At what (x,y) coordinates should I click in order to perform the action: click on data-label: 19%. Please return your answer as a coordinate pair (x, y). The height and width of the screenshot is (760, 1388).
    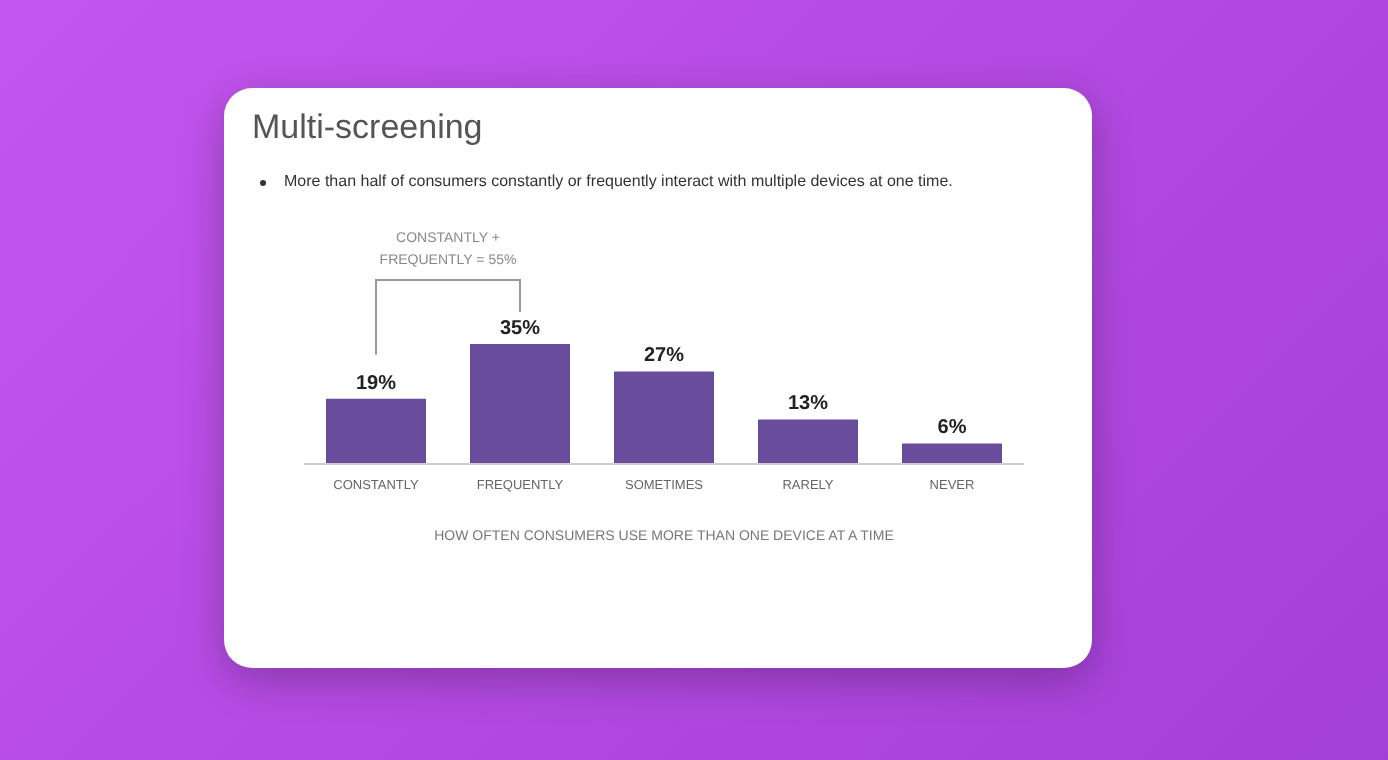
    Looking at the image, I should click on (376, 383).